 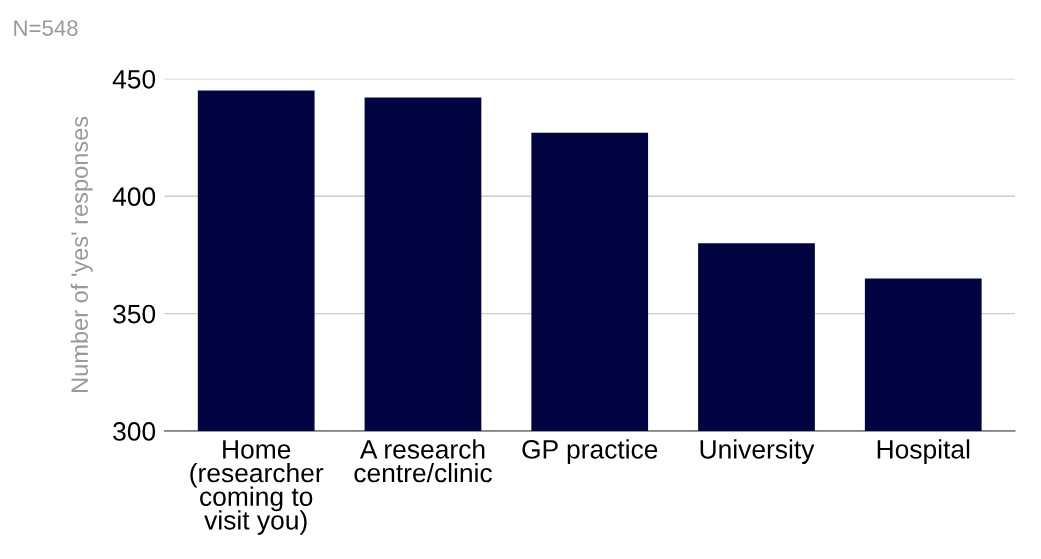 What do you see at coordinates (46, 28) in the screenshot?
I see `chart-title: N=548` at bounding box center [46, 28].